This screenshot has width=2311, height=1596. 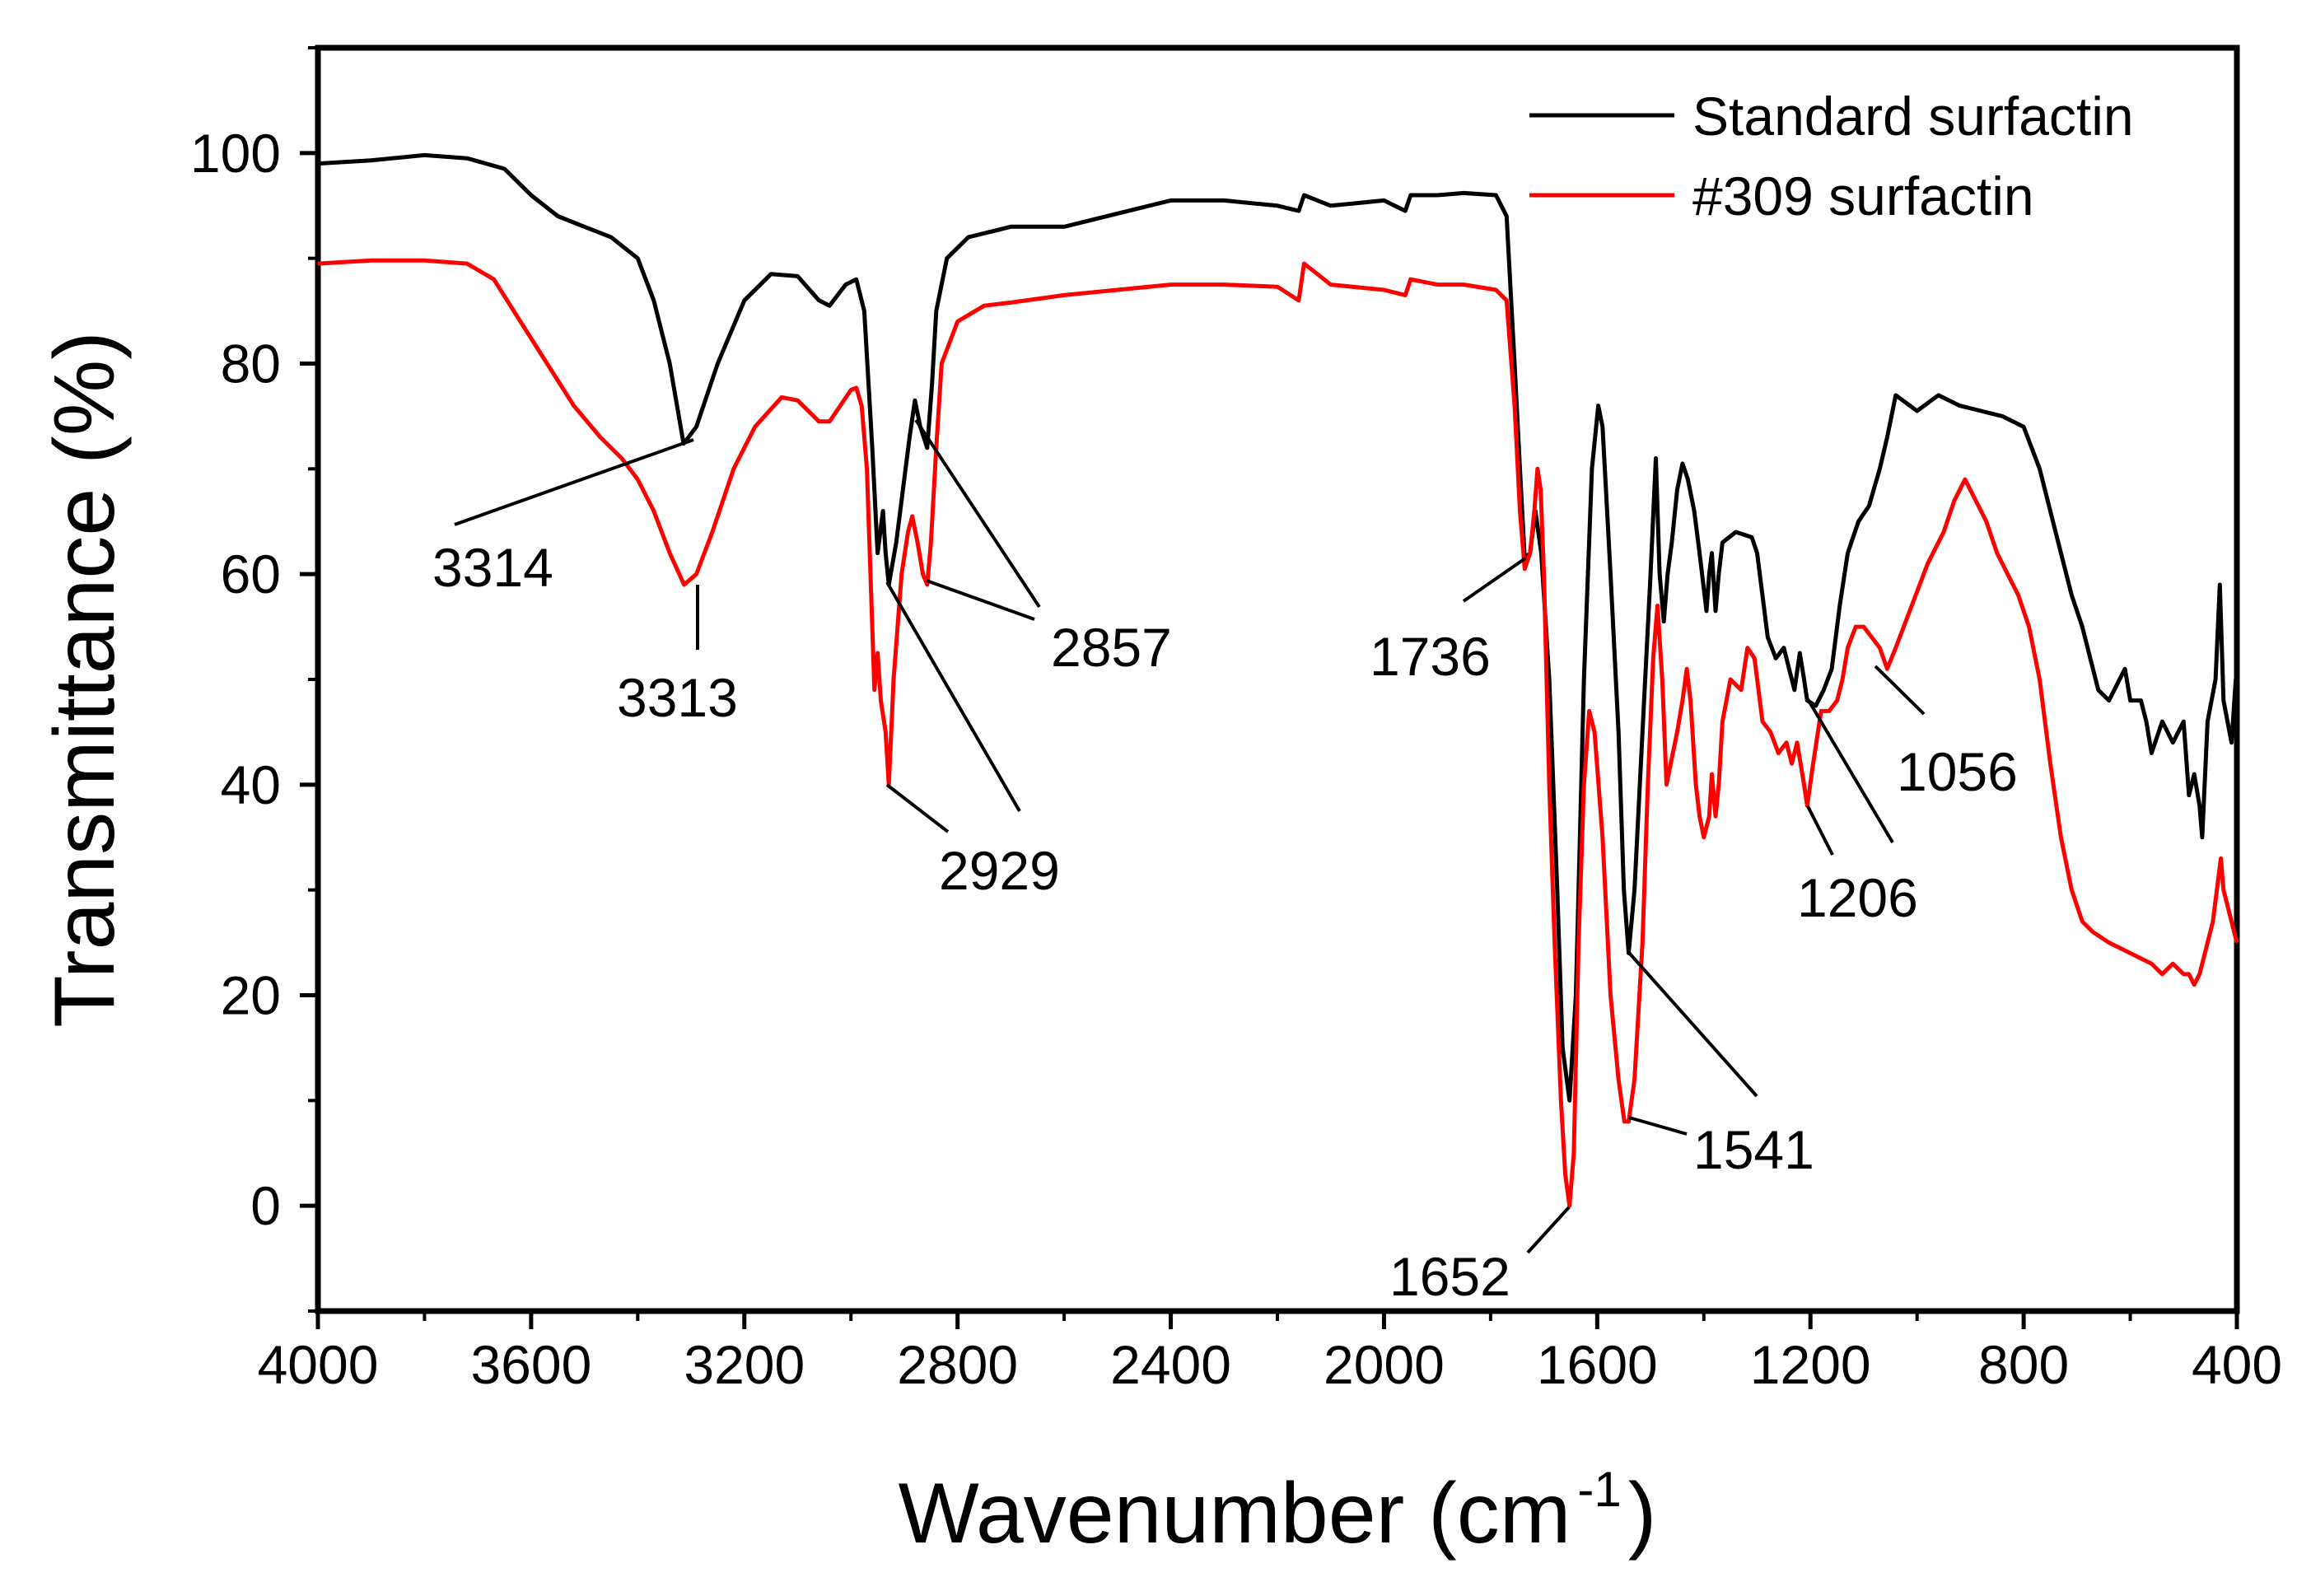 I want to click on y-axis-title: Transmittance (%), so click(x=85, y=679).